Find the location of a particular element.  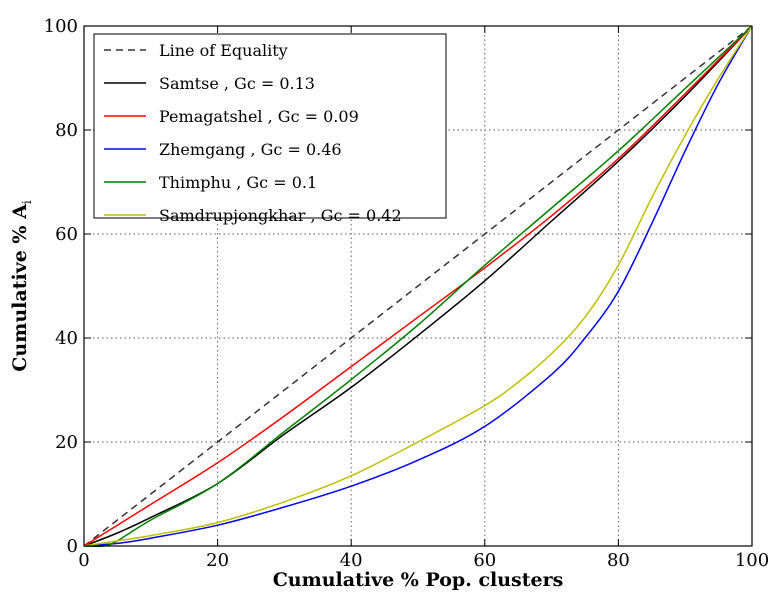

legend-label-0: Line of Equality is located at coordinates (223, 50).